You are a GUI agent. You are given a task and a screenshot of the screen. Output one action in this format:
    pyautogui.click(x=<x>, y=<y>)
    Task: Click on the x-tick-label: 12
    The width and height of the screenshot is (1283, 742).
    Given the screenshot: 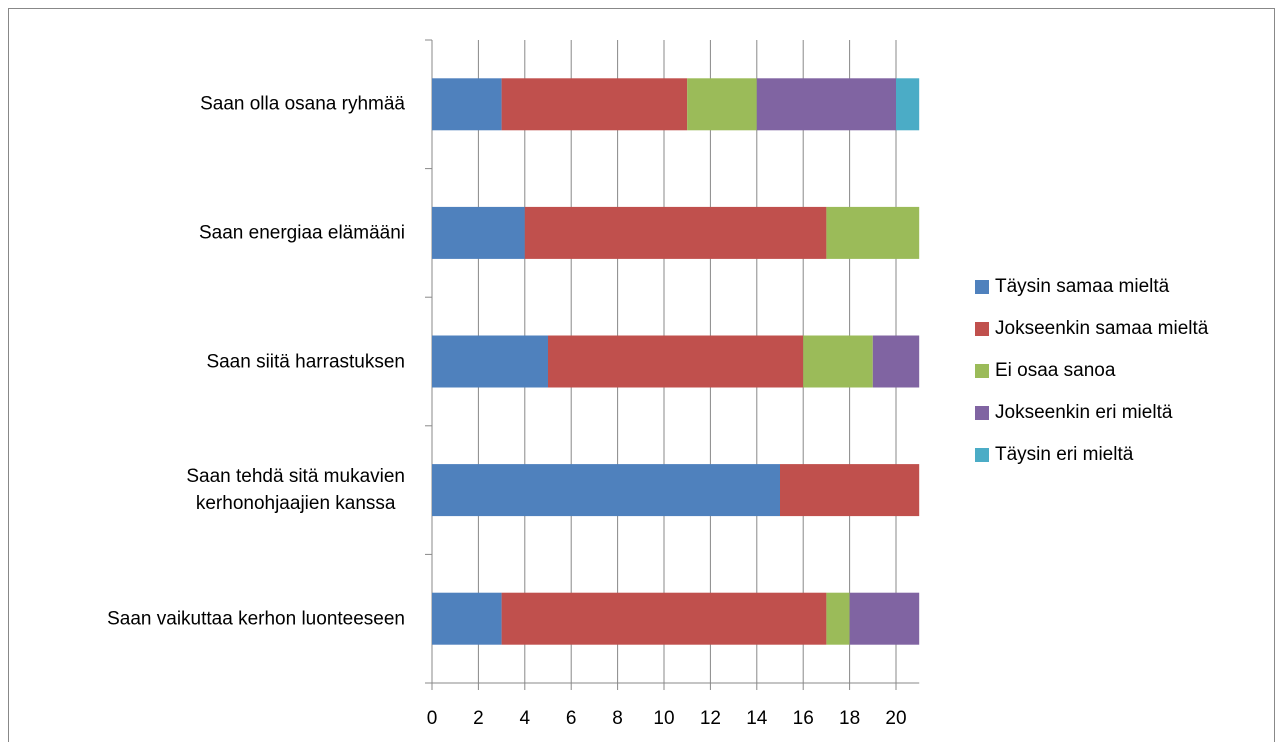 What is the action you would take?
    pyautogui.click(x=710, y=718)
    